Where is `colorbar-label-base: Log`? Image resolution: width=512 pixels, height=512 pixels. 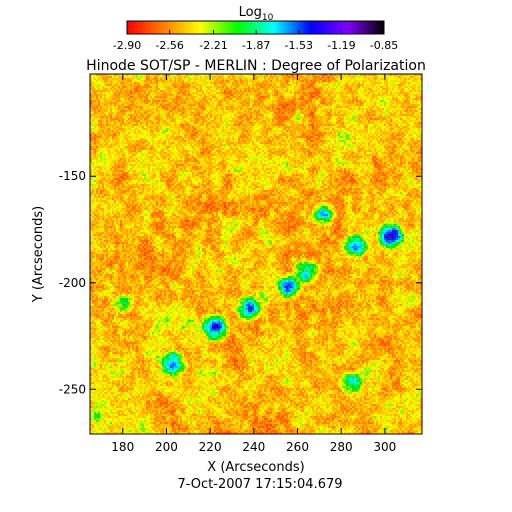 colorbar-label-base: Log is located at coordinates (250, 12).